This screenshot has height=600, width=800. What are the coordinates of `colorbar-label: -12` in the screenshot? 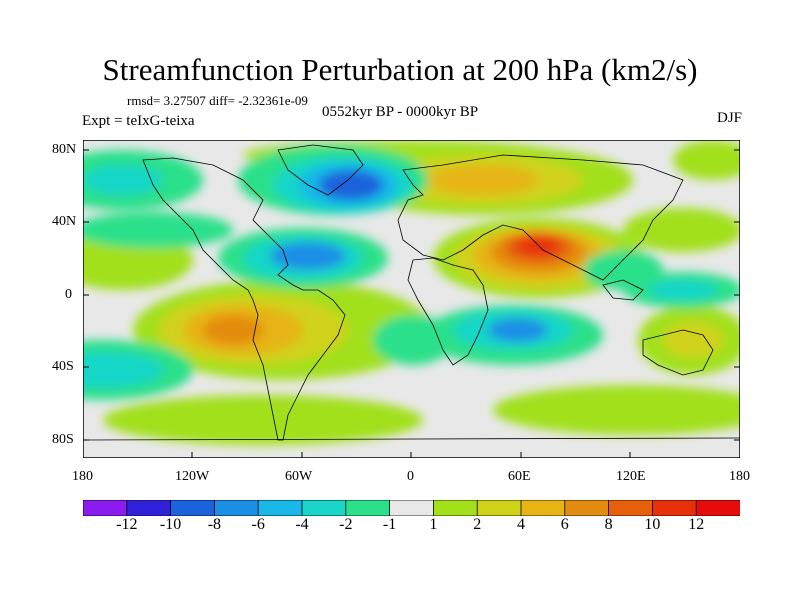 It's located at (127, 524).